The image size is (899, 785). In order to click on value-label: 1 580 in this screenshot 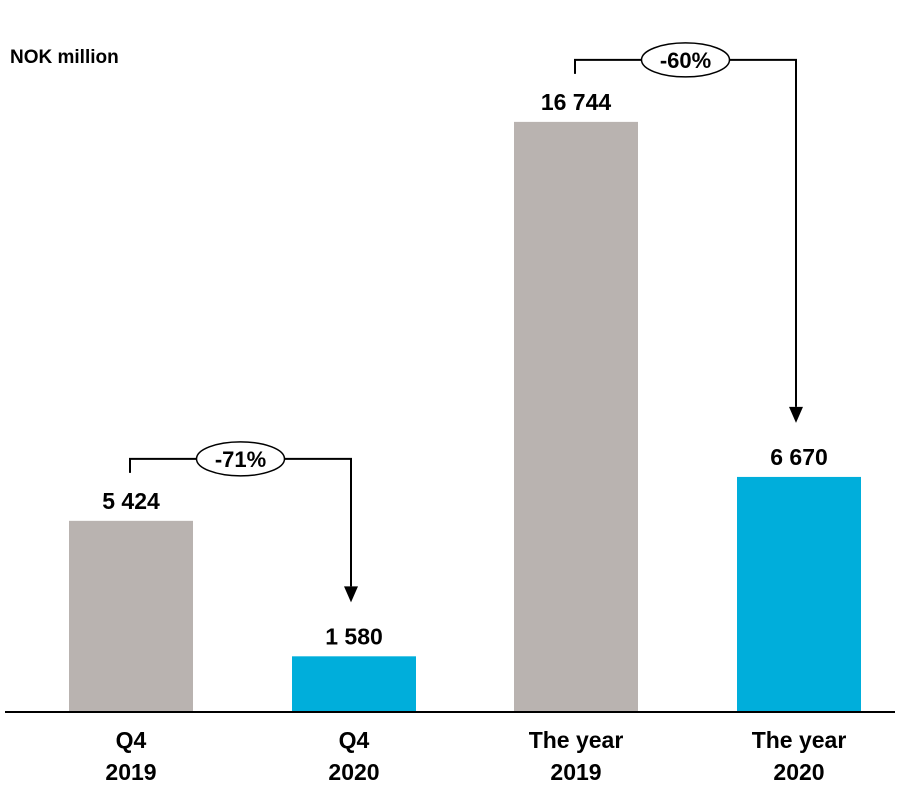, I will do `click(354, 636)`.